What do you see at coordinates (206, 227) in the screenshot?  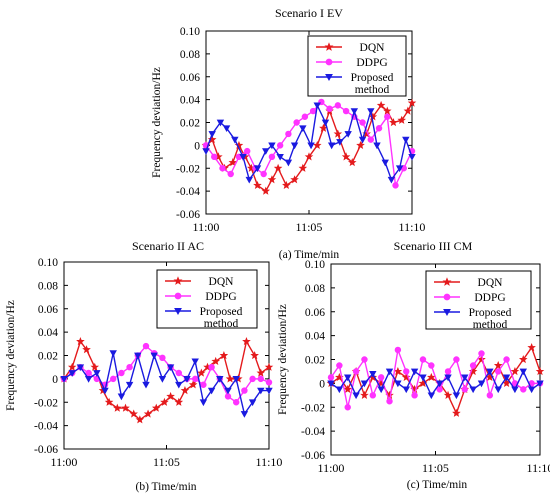 I see `x-tick-label: 11:00` at bounding box center [206, 227].